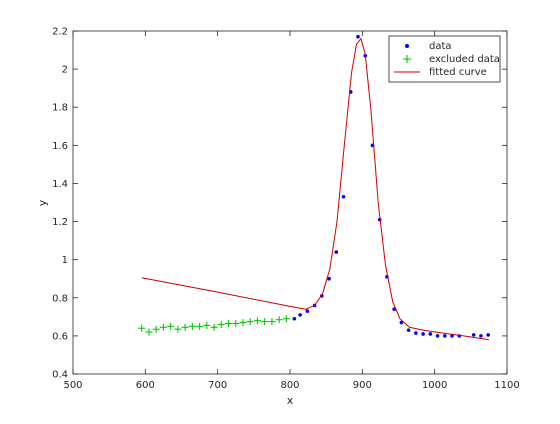 The width and height of the screenshot is (560, 424). I want to click on x-tick-label: 1000, so click(434, 385).